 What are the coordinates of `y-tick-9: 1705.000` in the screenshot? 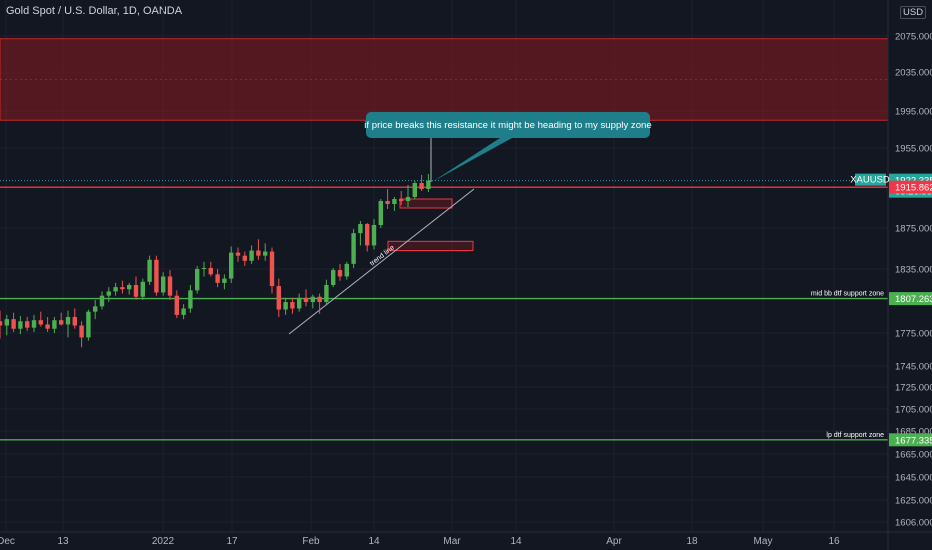 It's located at (913, 410).